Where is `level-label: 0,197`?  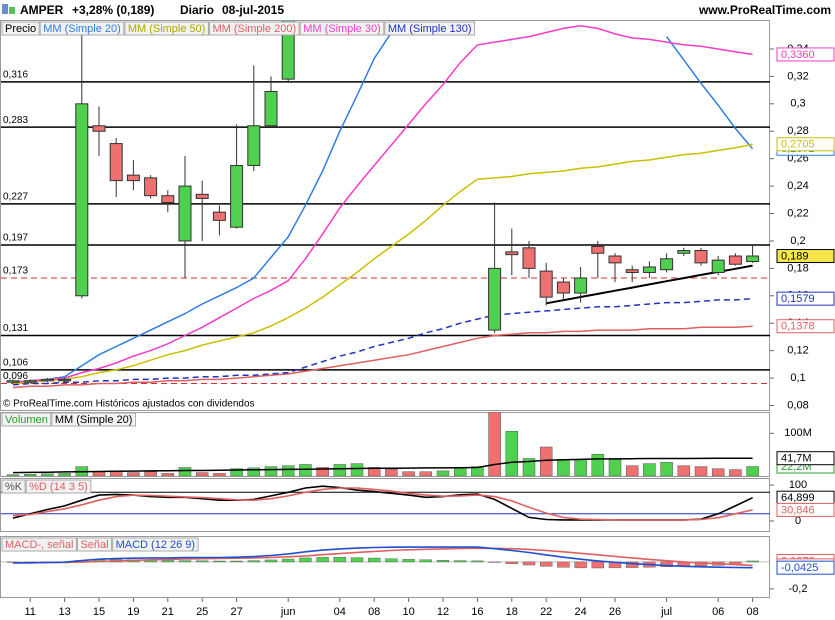
level-label: 0,197 is located at coordinates (15, 238).